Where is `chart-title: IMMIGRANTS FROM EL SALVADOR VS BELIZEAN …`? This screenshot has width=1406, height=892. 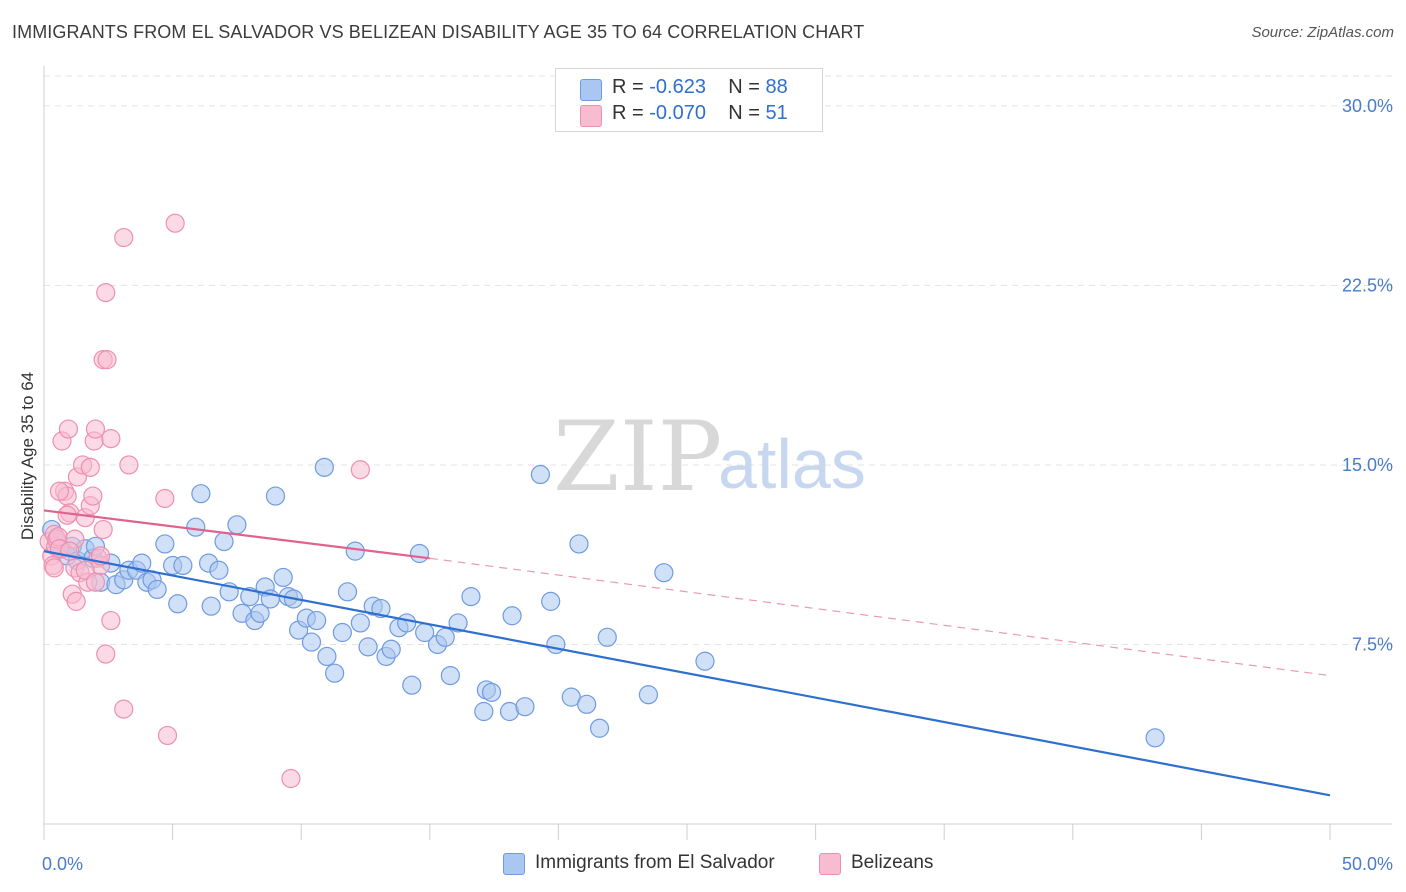
chart-title: IMMIGRANTS FROM EL SALVADOR VS BELIZEAN … is located at coordinates (438, 32).